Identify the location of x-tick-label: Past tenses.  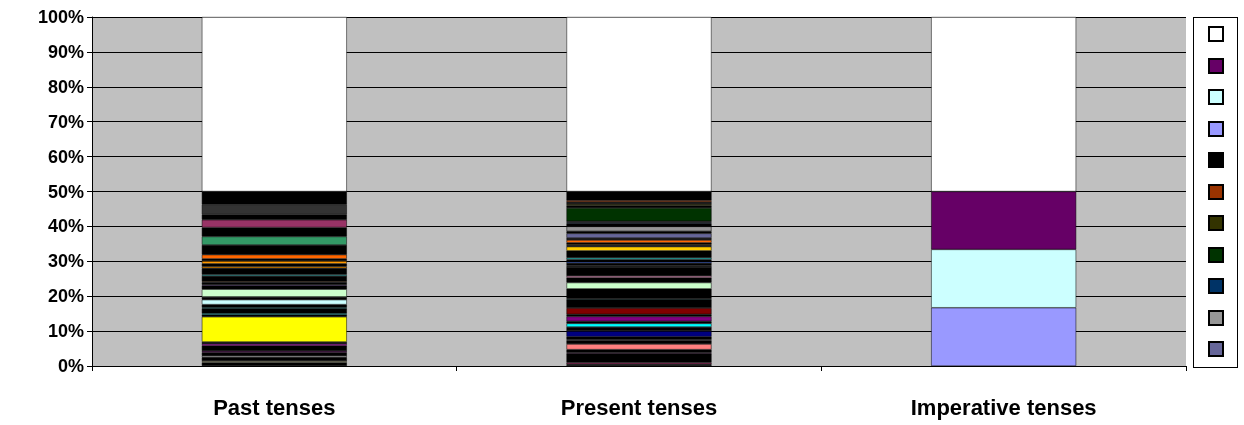
(274, 407).